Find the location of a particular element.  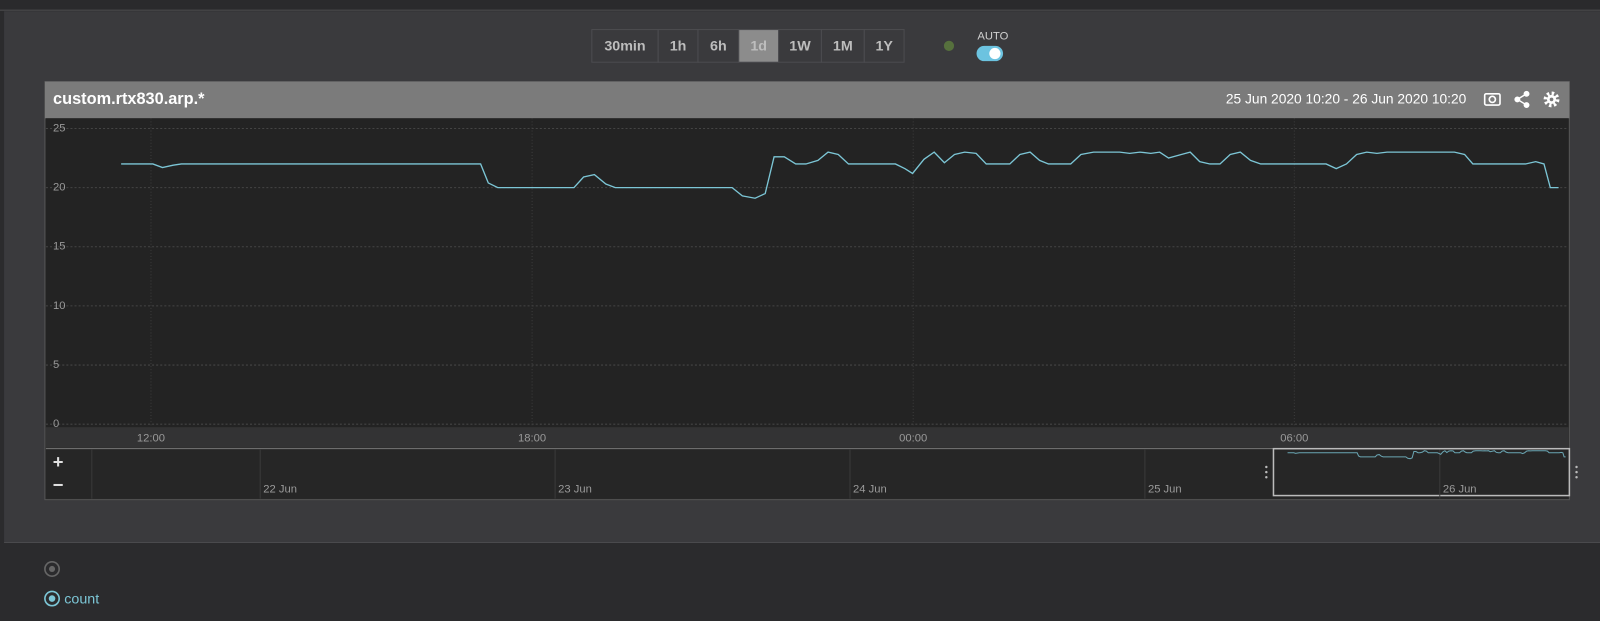

navigator-handle is located at coordinates (1421, 472).